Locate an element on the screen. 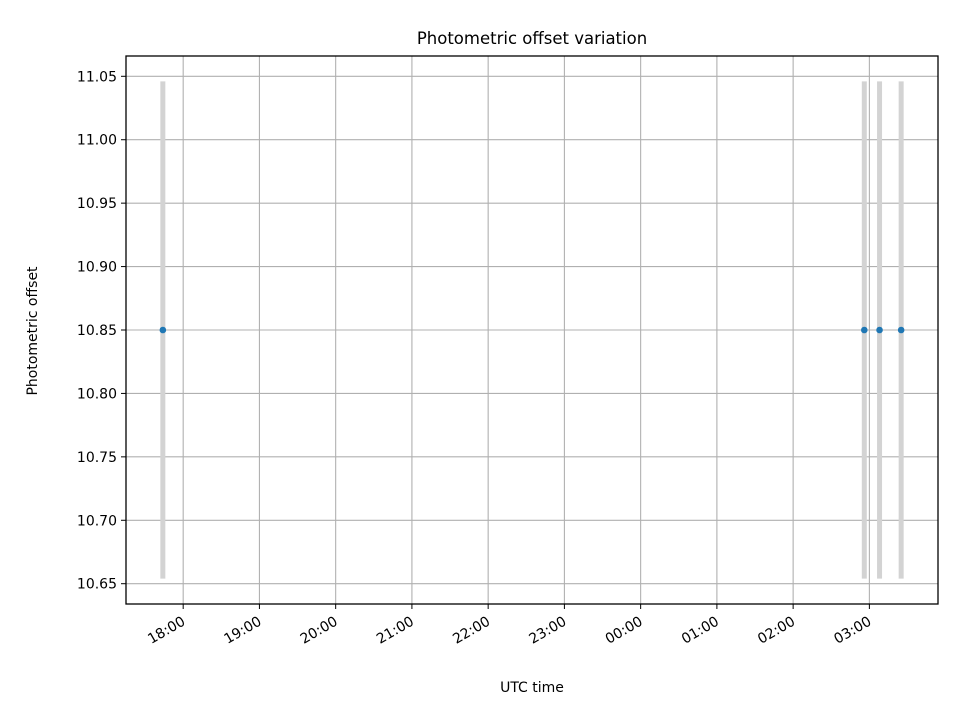 This screenshot has height=720, width=960. x-tick-label: 00:00 is located at coordinates (624, 631).